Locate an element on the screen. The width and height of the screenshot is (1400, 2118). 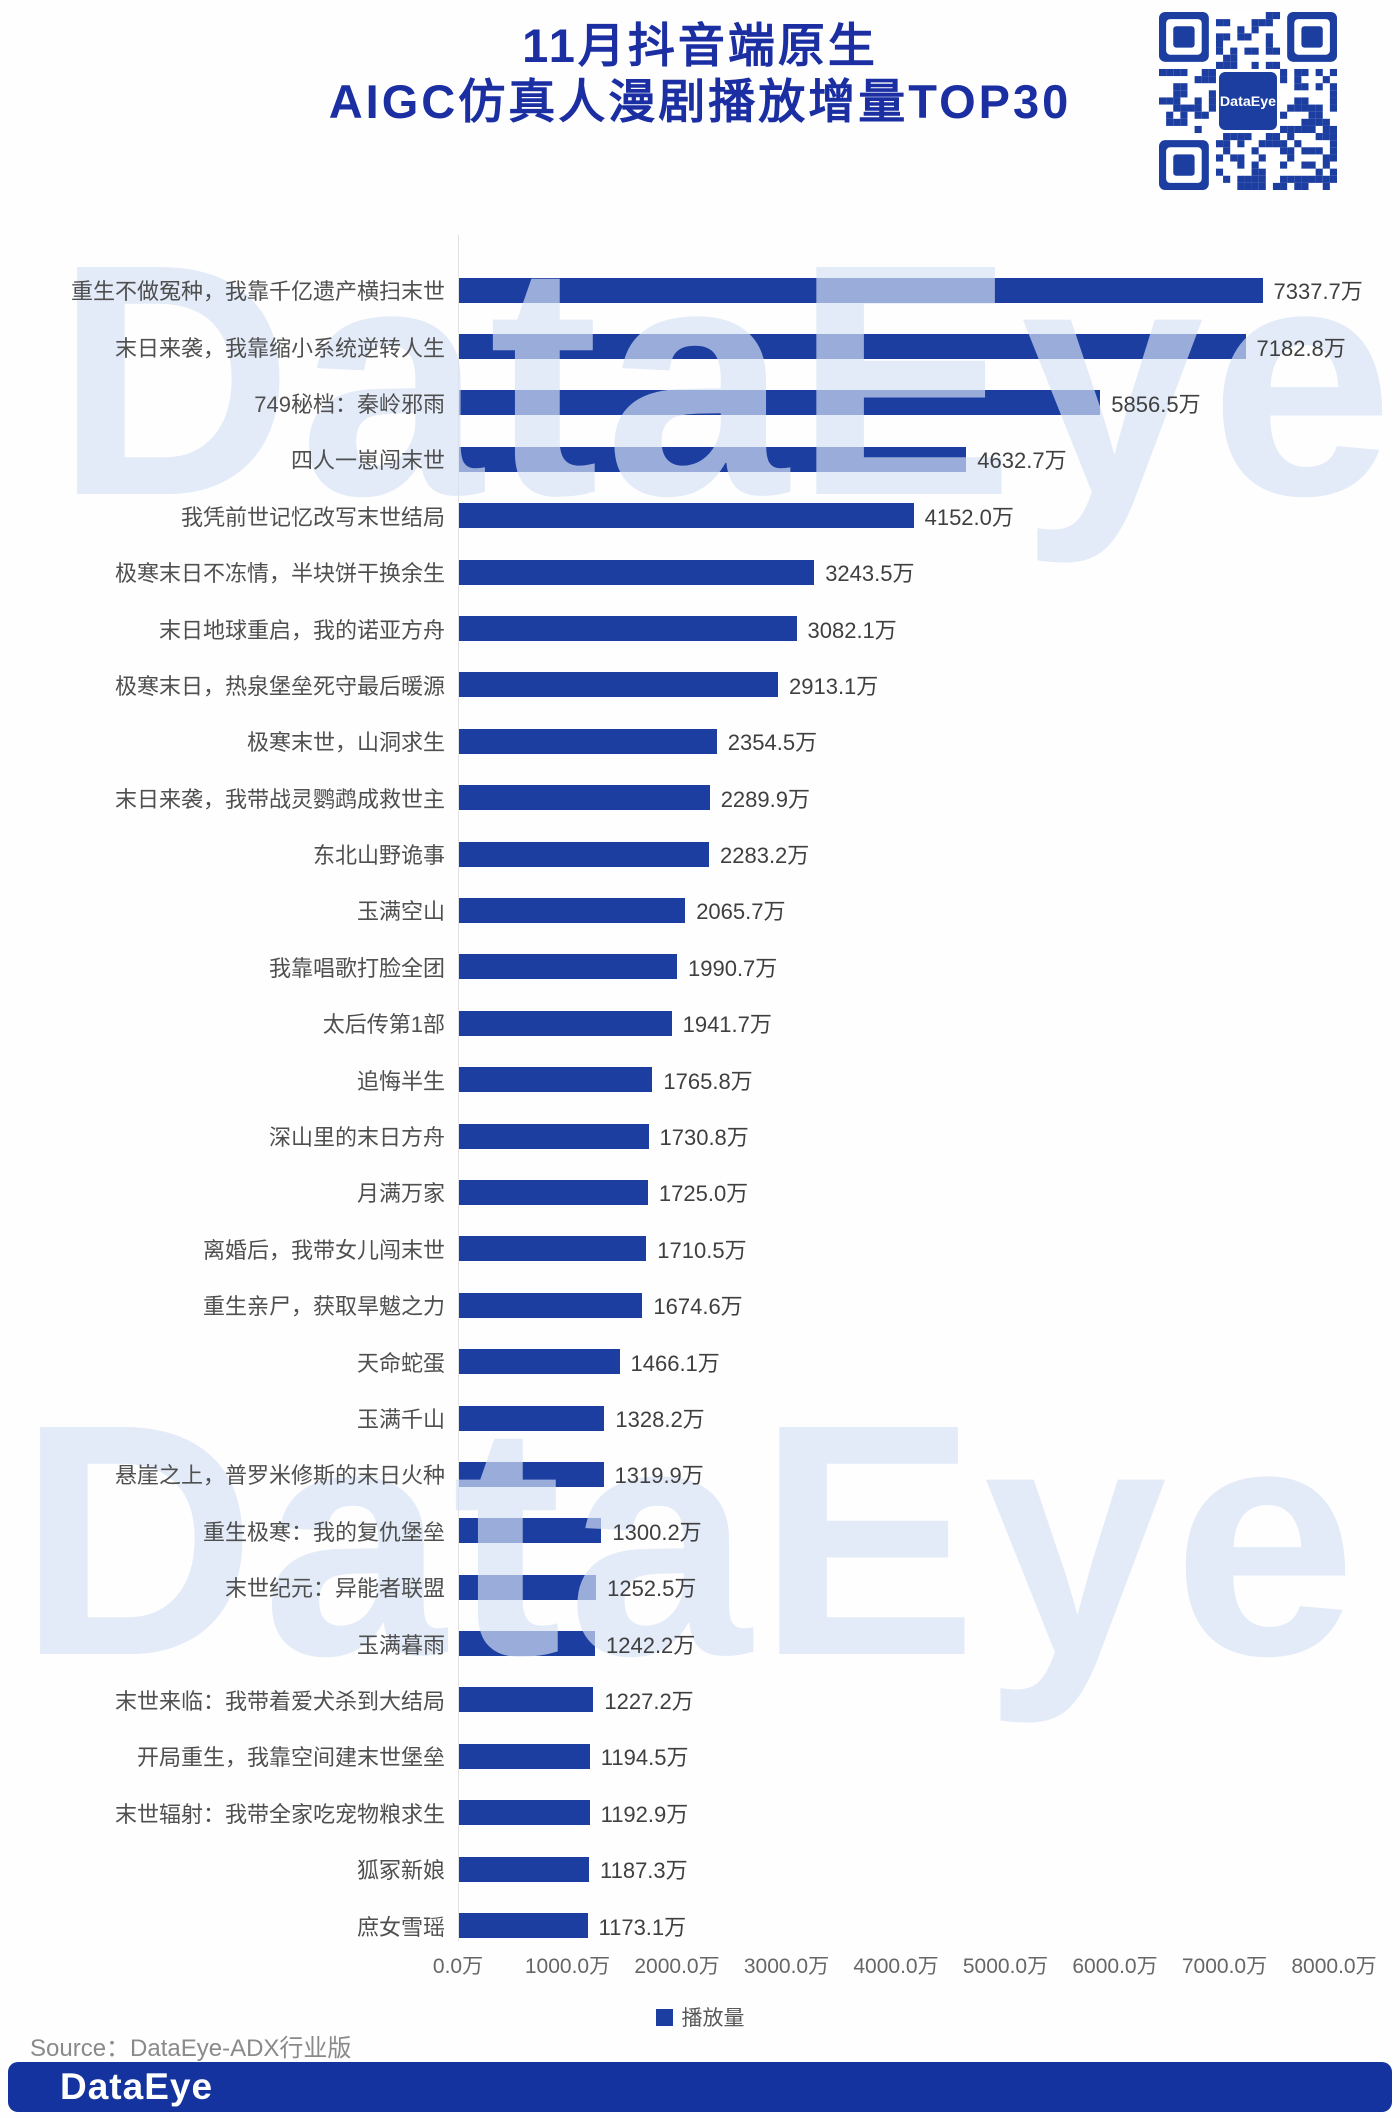
bar-row: 追悔半生 1765.8万 is located at coordinates (700, 1079).